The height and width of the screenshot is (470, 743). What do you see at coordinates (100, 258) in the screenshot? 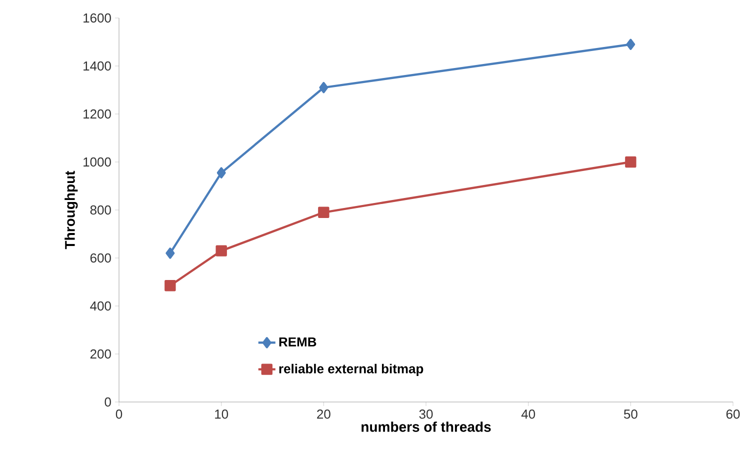
I see `y-tick-label: 600` at bounding box center [100, 258].